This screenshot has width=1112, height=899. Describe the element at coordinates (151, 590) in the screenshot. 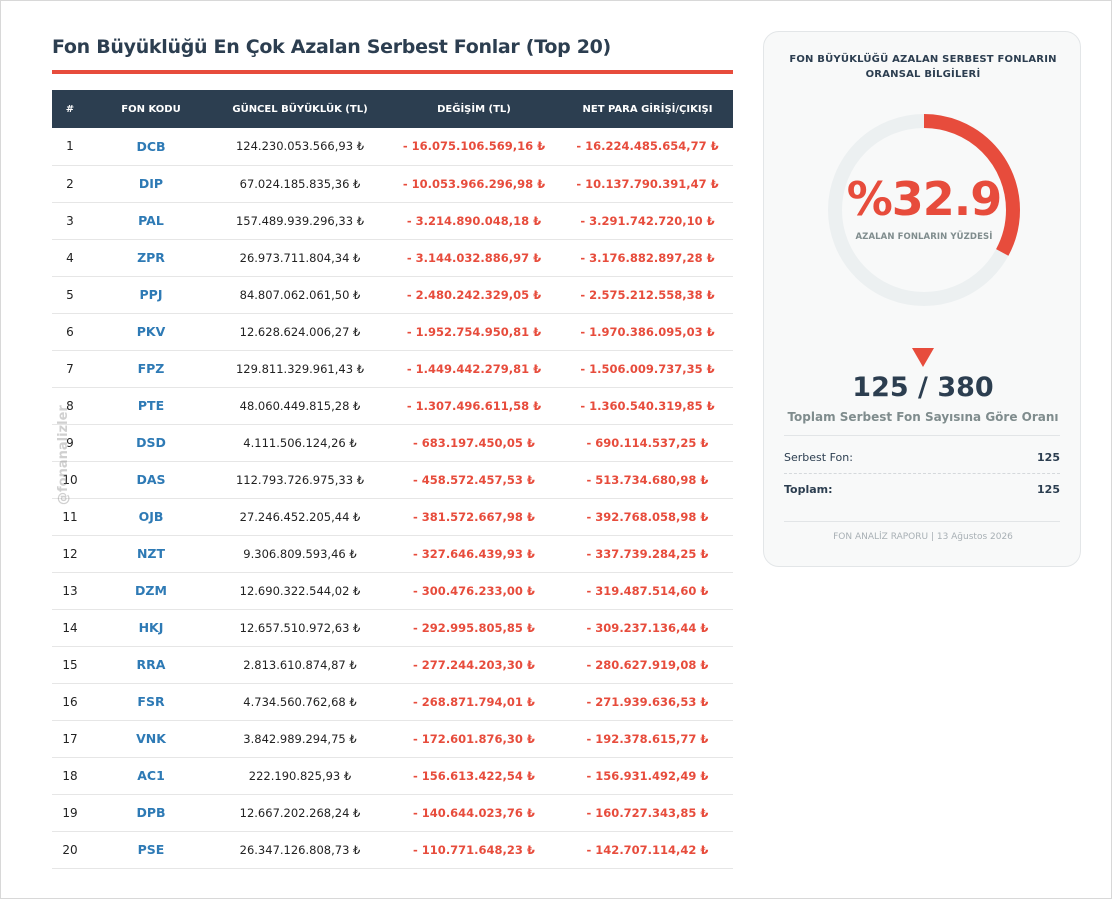

I see `fund-code: DZM` at that location.